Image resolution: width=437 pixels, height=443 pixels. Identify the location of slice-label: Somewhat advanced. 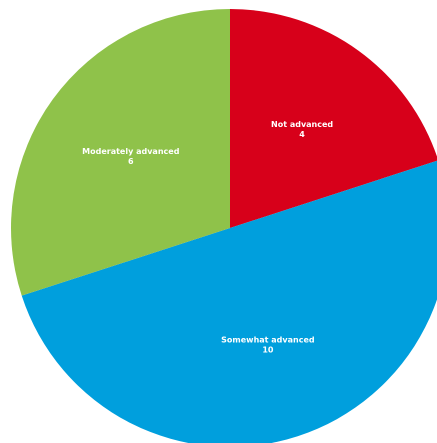
(268, 340).